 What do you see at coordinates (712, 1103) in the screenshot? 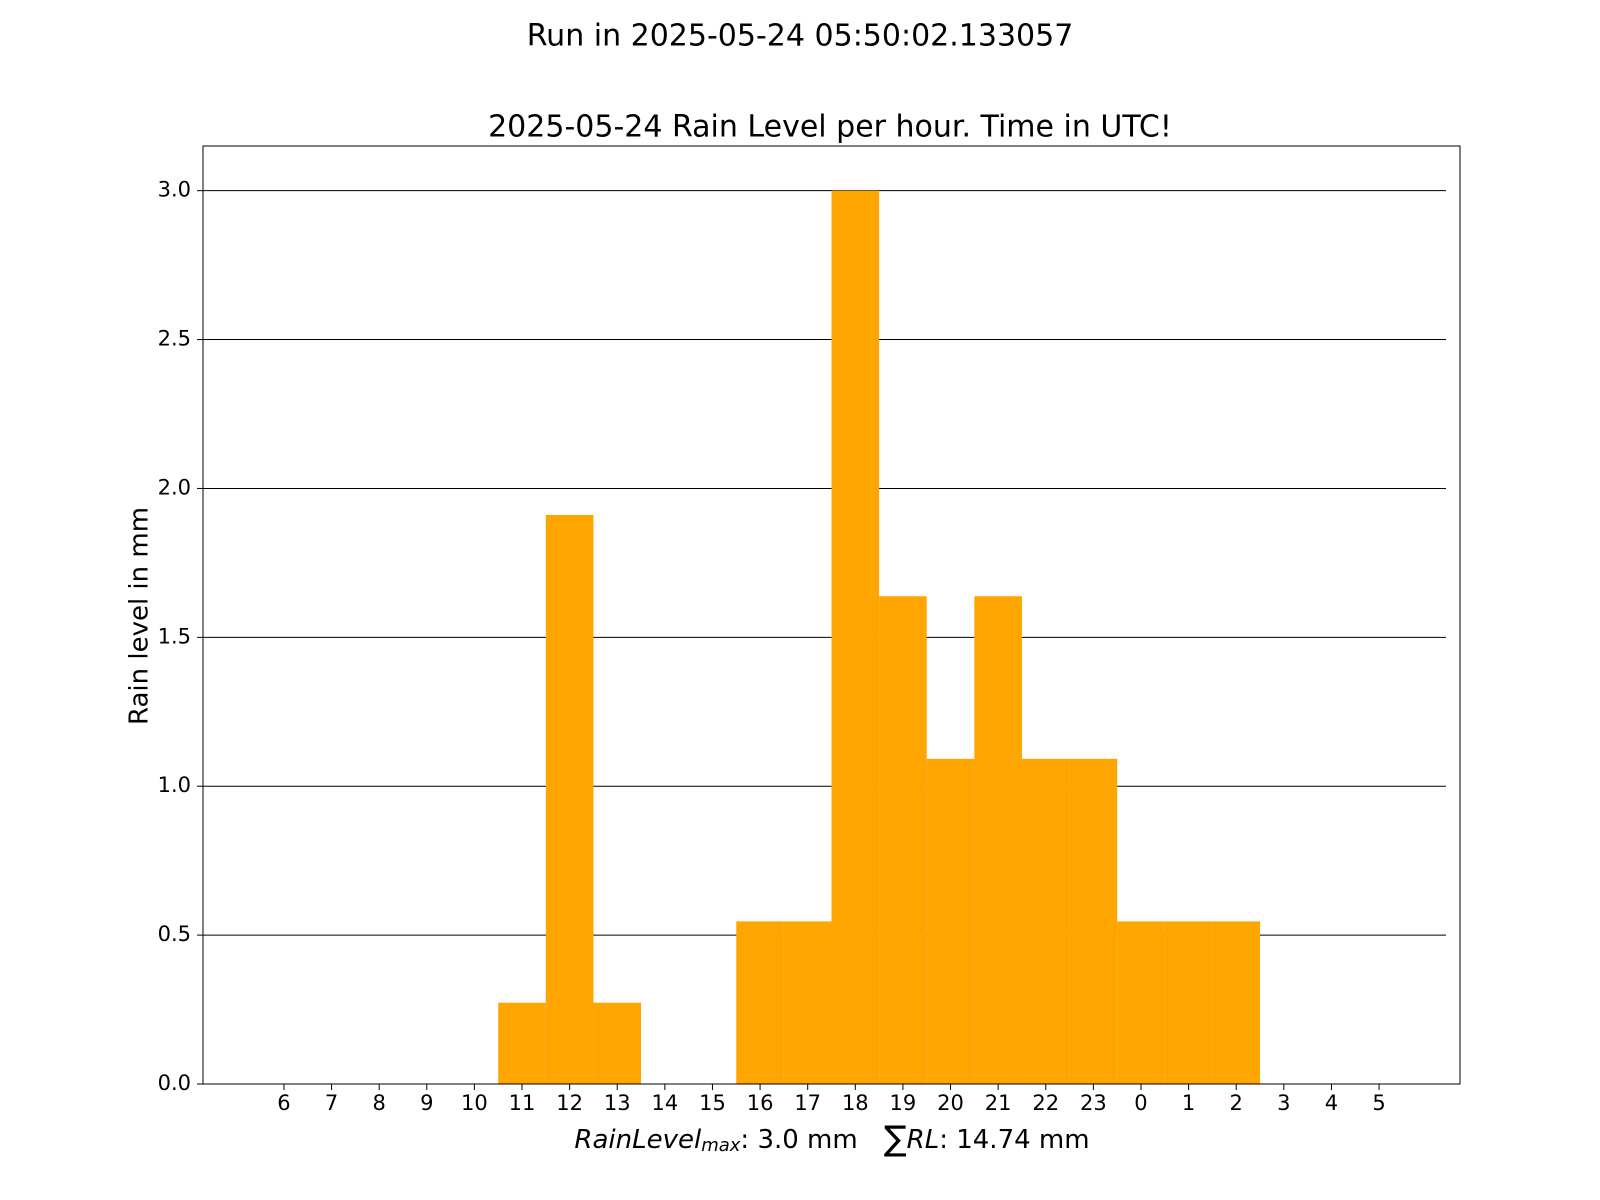
I see `x-tick-label: 15` at bounding box center [712, 1103].